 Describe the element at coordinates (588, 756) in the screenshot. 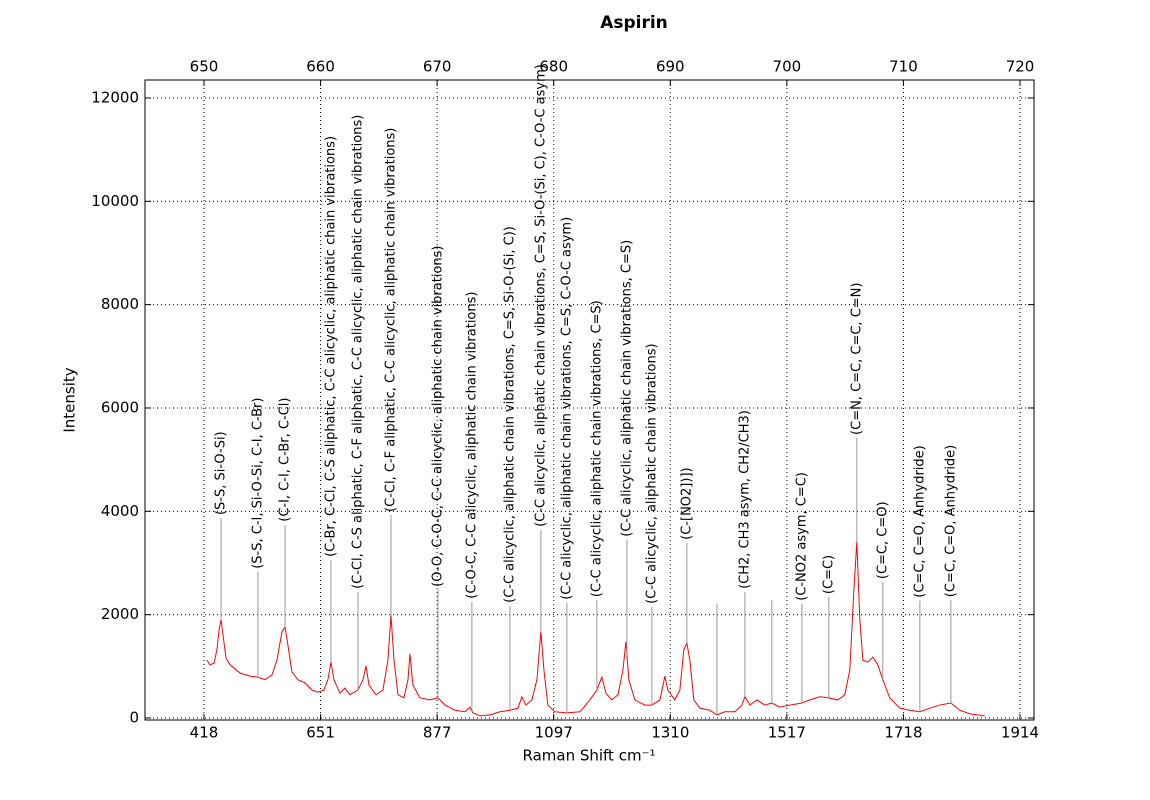

I see `x-axis-label: Raman Shift cm⁻¹` at that location.